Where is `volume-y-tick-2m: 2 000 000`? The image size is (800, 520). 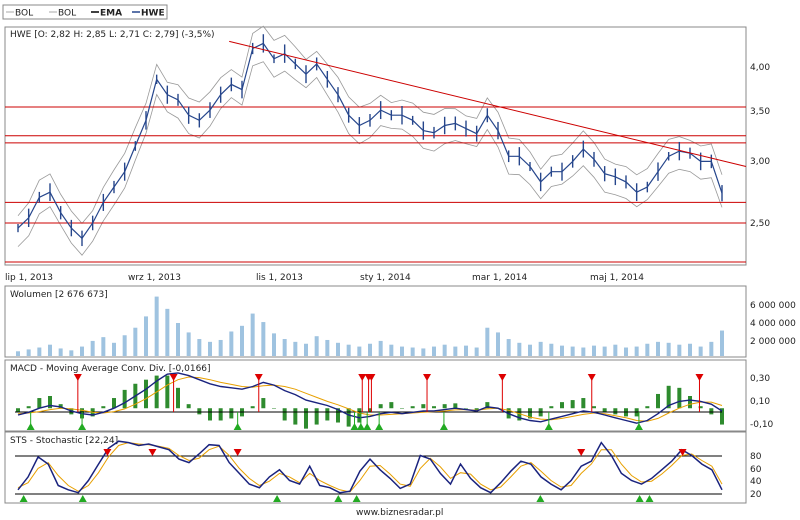 volume-y-tick-2m: 2 000 000 is located at coordinates (773, 342).